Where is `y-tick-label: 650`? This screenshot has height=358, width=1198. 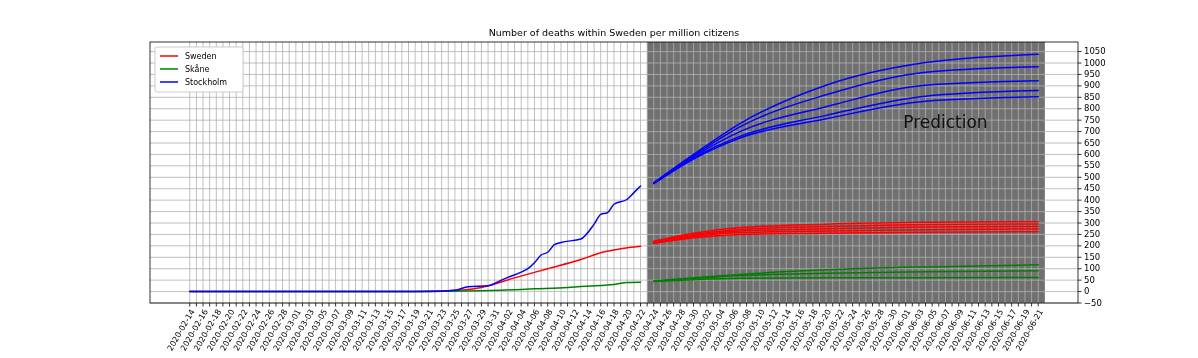 y-tick-label: 650 is located at coordinates (1092, 142).